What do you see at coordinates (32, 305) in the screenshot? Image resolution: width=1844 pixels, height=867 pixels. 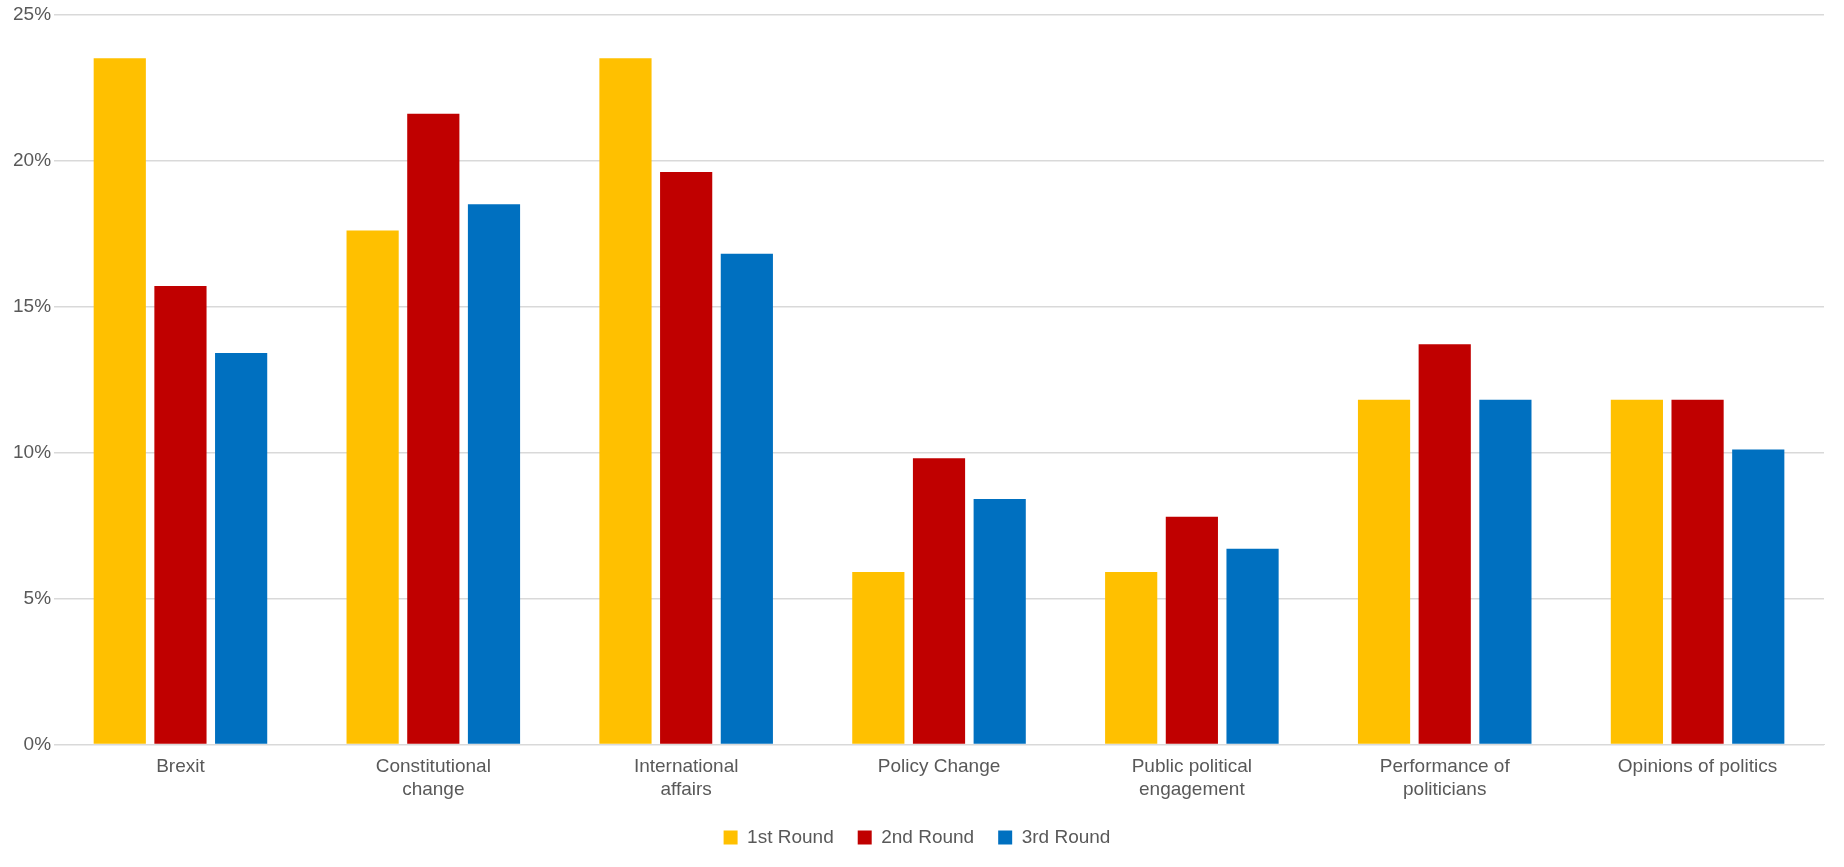 I see `y-tick-label: 15%` at bounding box center [32, 305].